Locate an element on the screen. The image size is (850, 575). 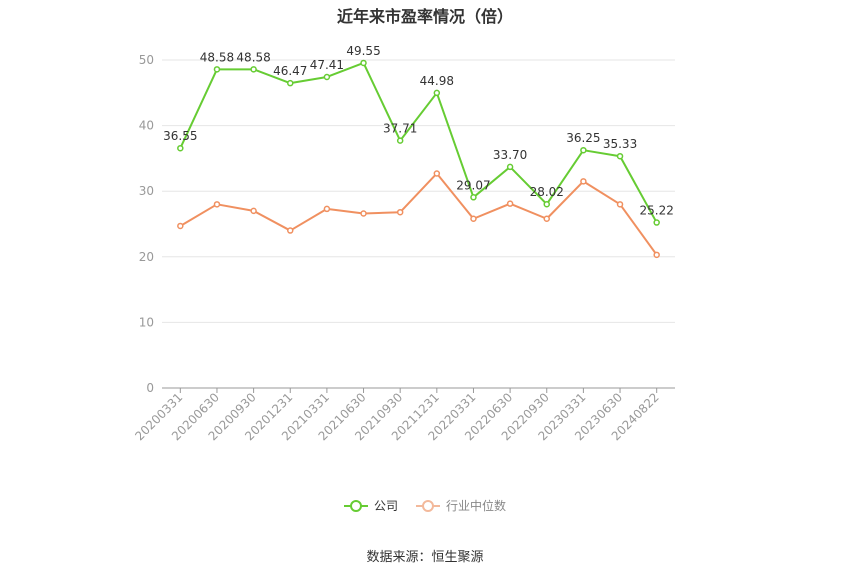
legend-swatch-industry-median is located at coordinates (428, 506).